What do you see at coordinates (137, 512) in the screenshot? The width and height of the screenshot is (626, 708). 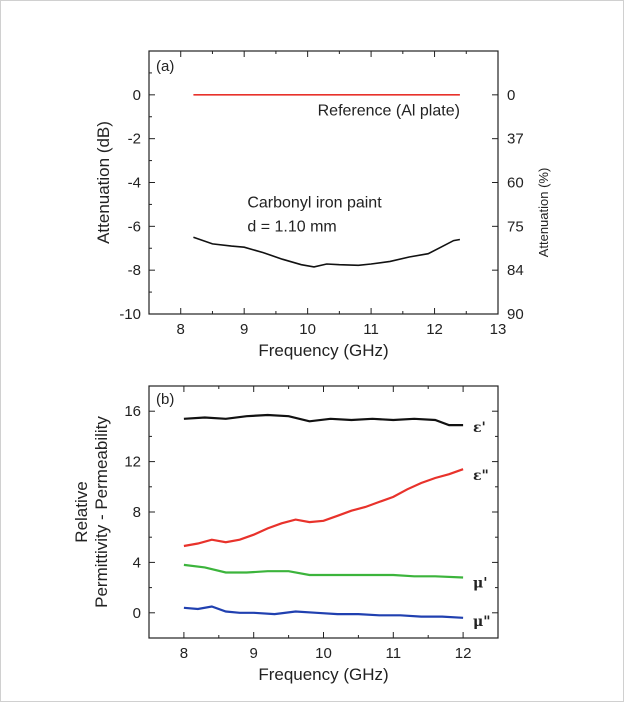 I see `y-tick-label-b: 8` at bounding box center [137, 512].